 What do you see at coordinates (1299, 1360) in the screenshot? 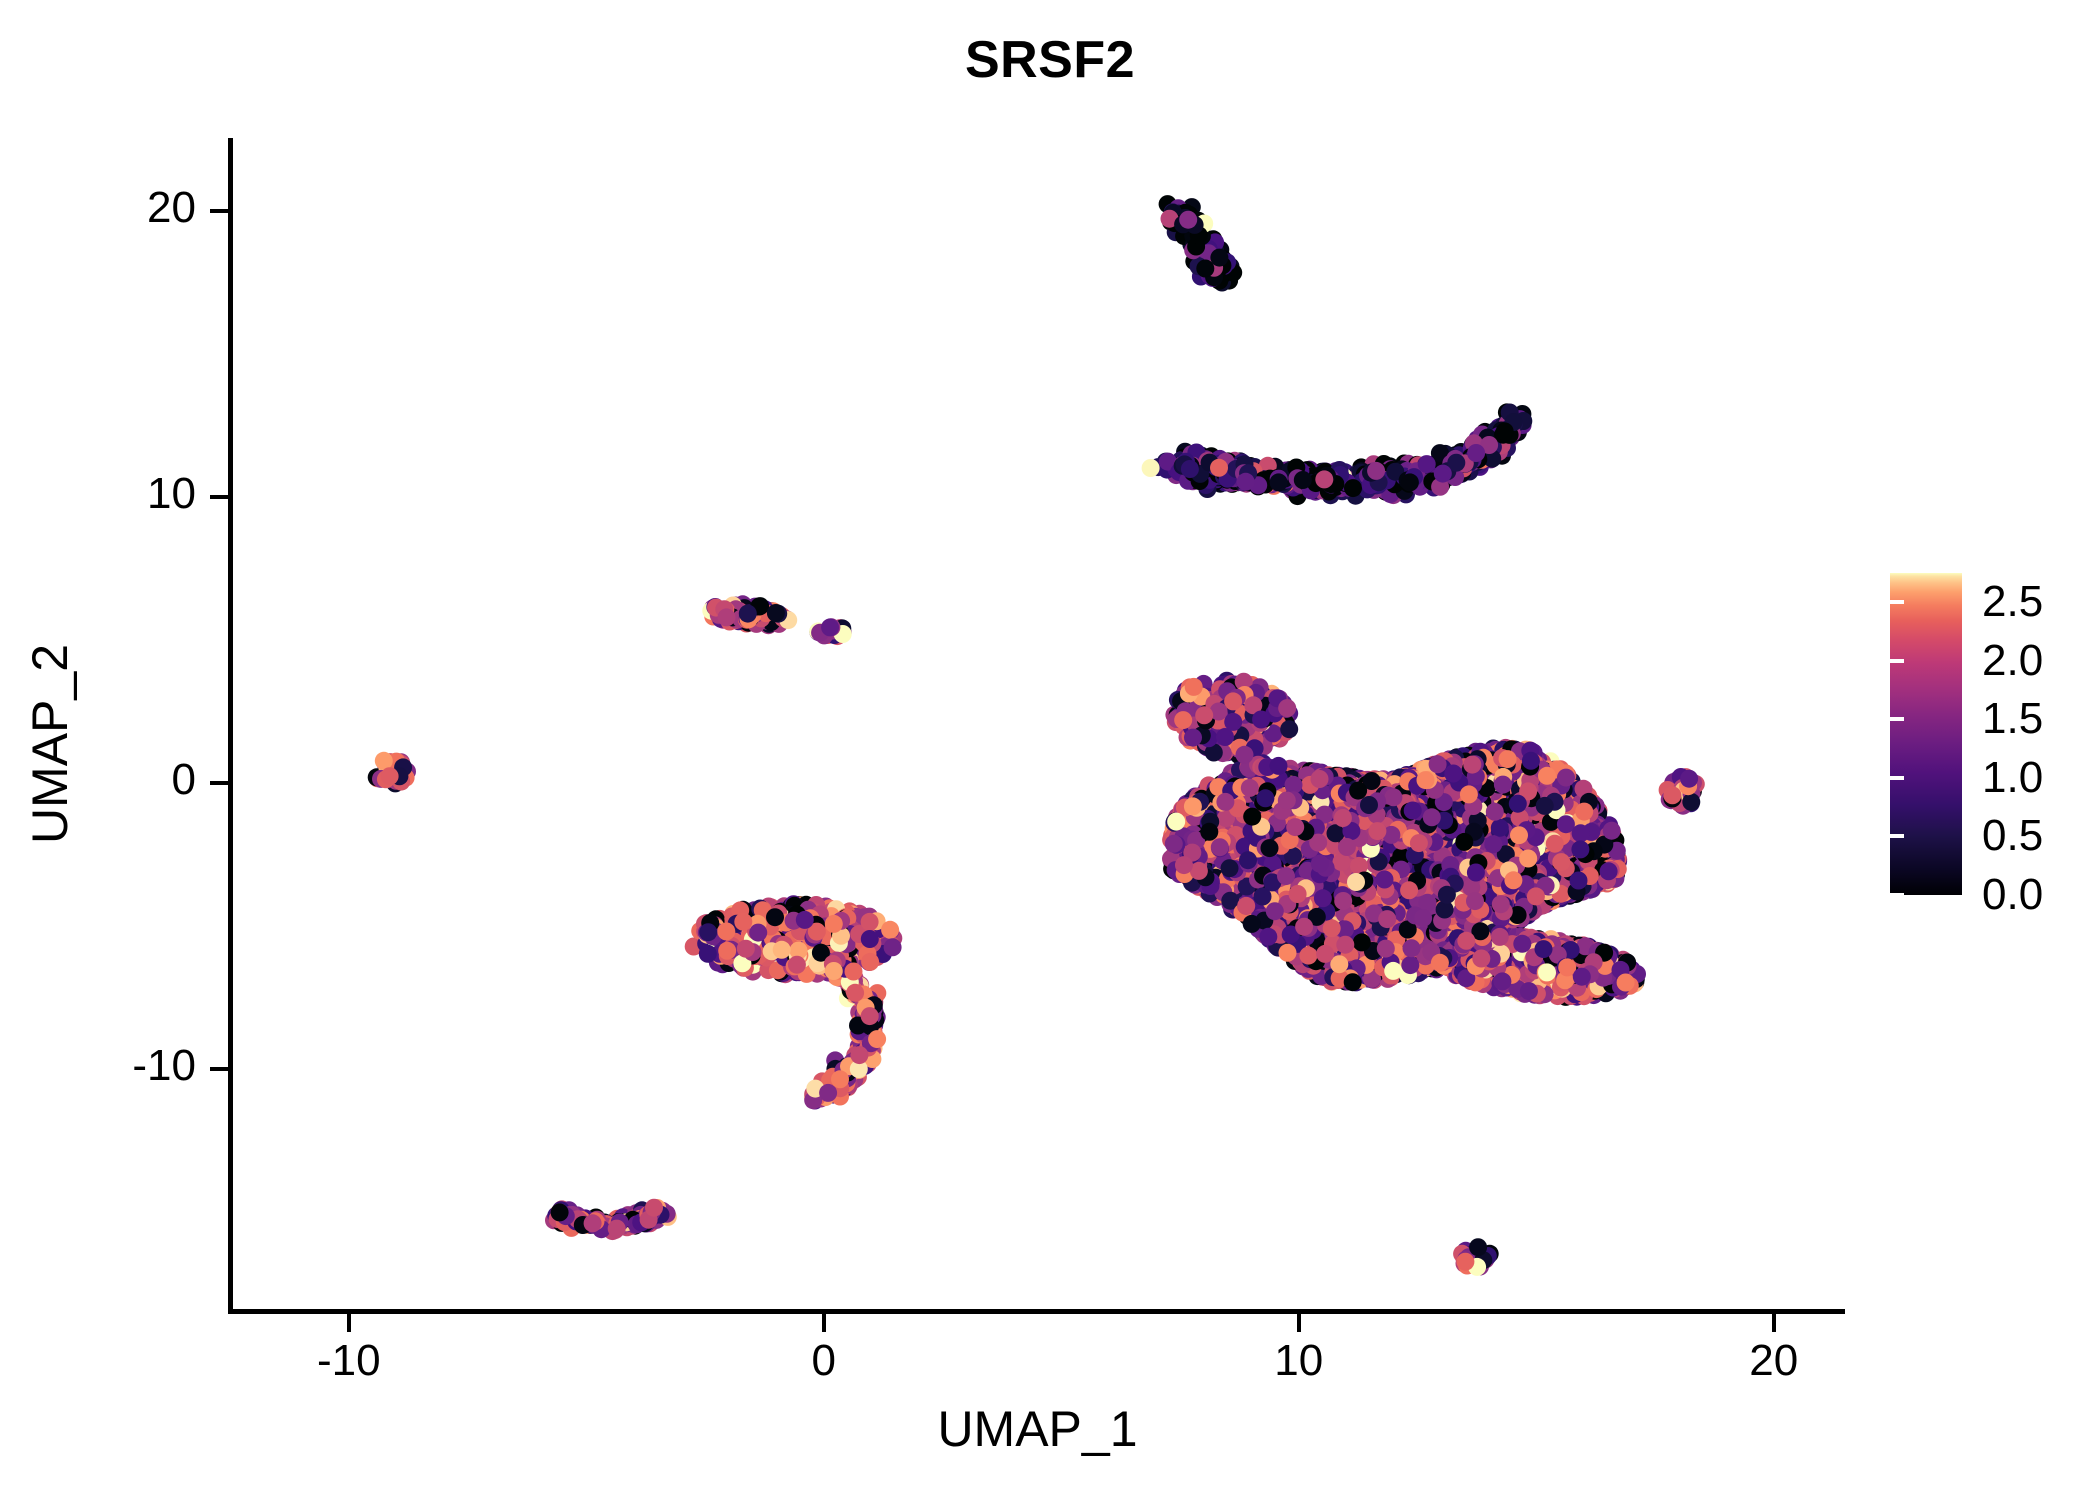
I see `x-tick-label: 10` at bounding box center [1299, 1360].